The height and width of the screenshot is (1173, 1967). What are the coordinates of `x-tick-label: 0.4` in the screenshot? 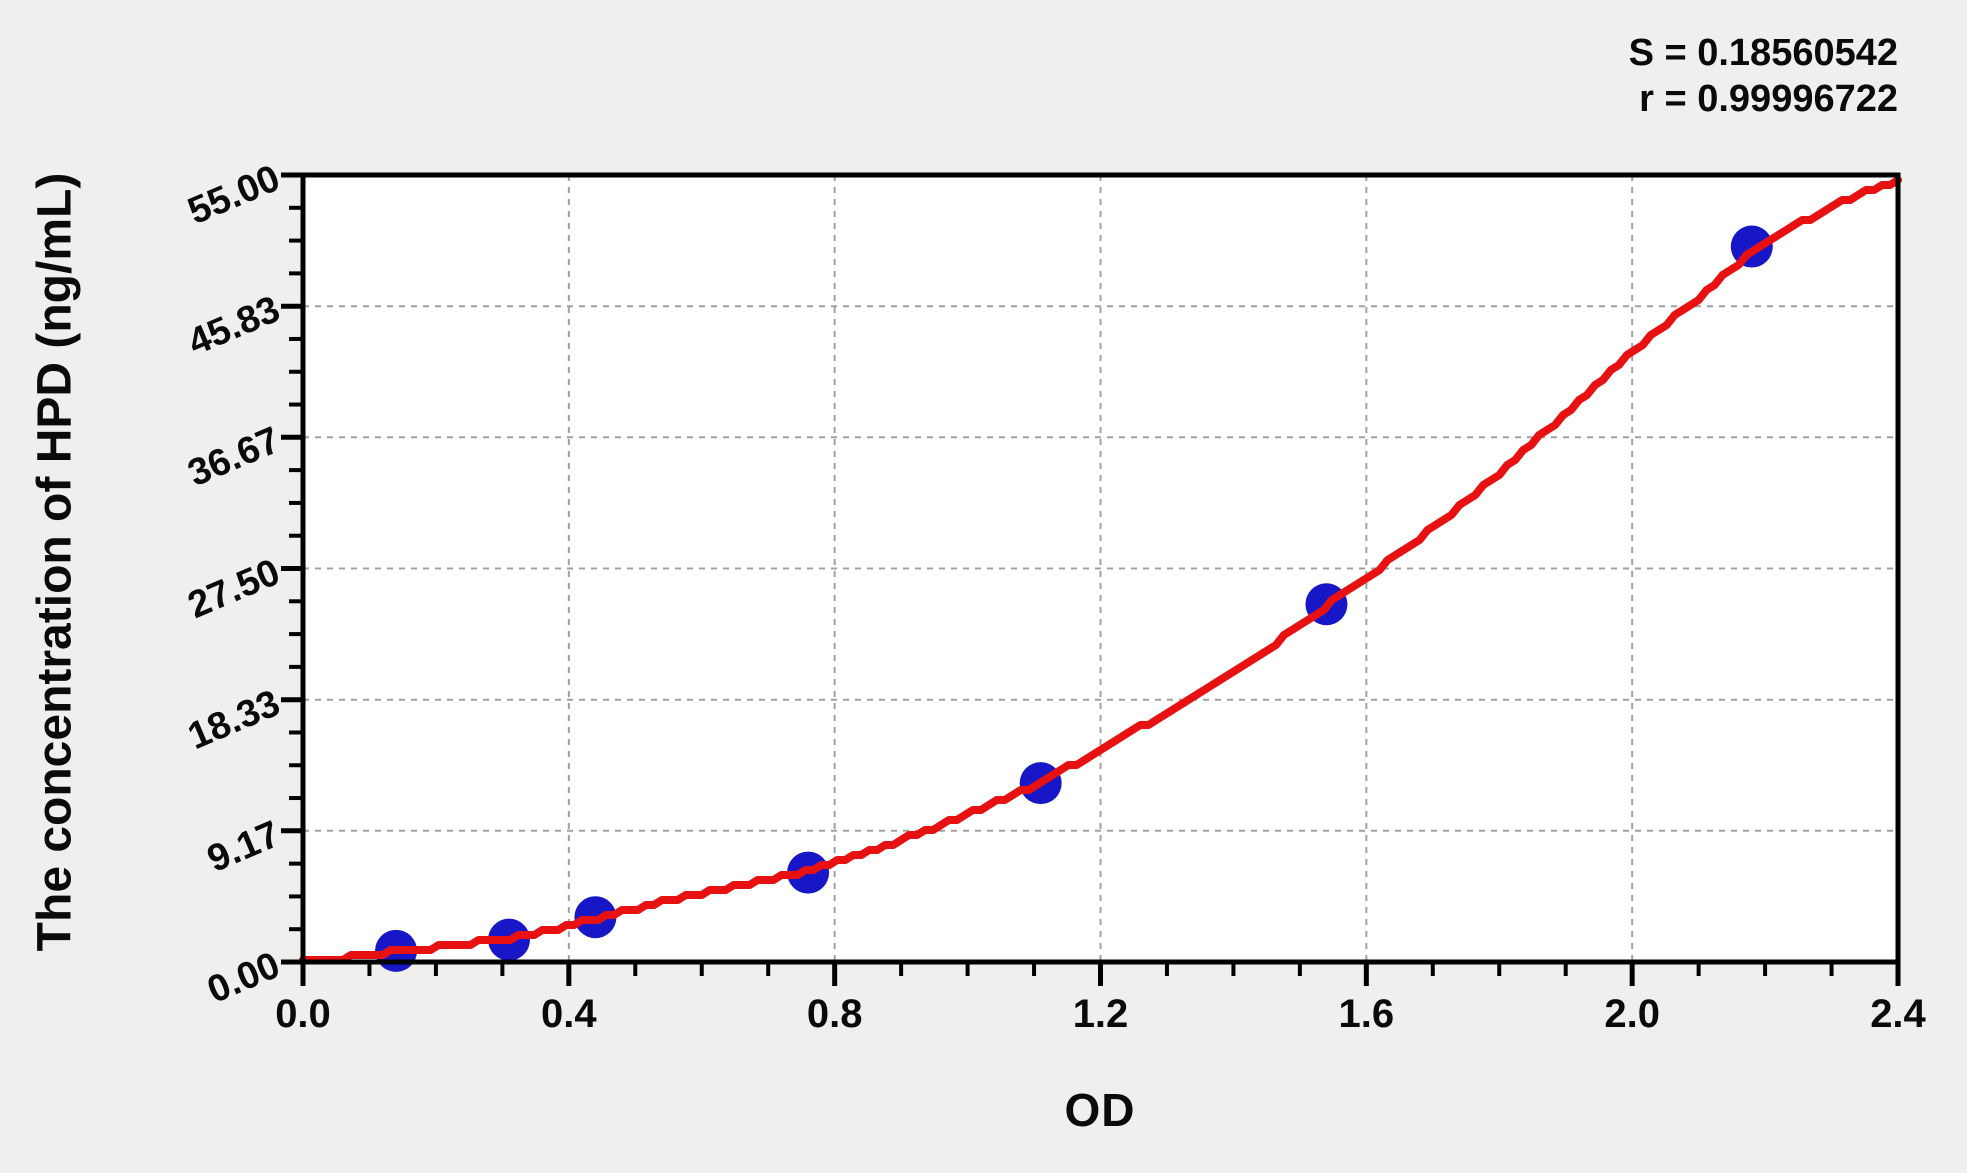 It's located at (569, 1014).